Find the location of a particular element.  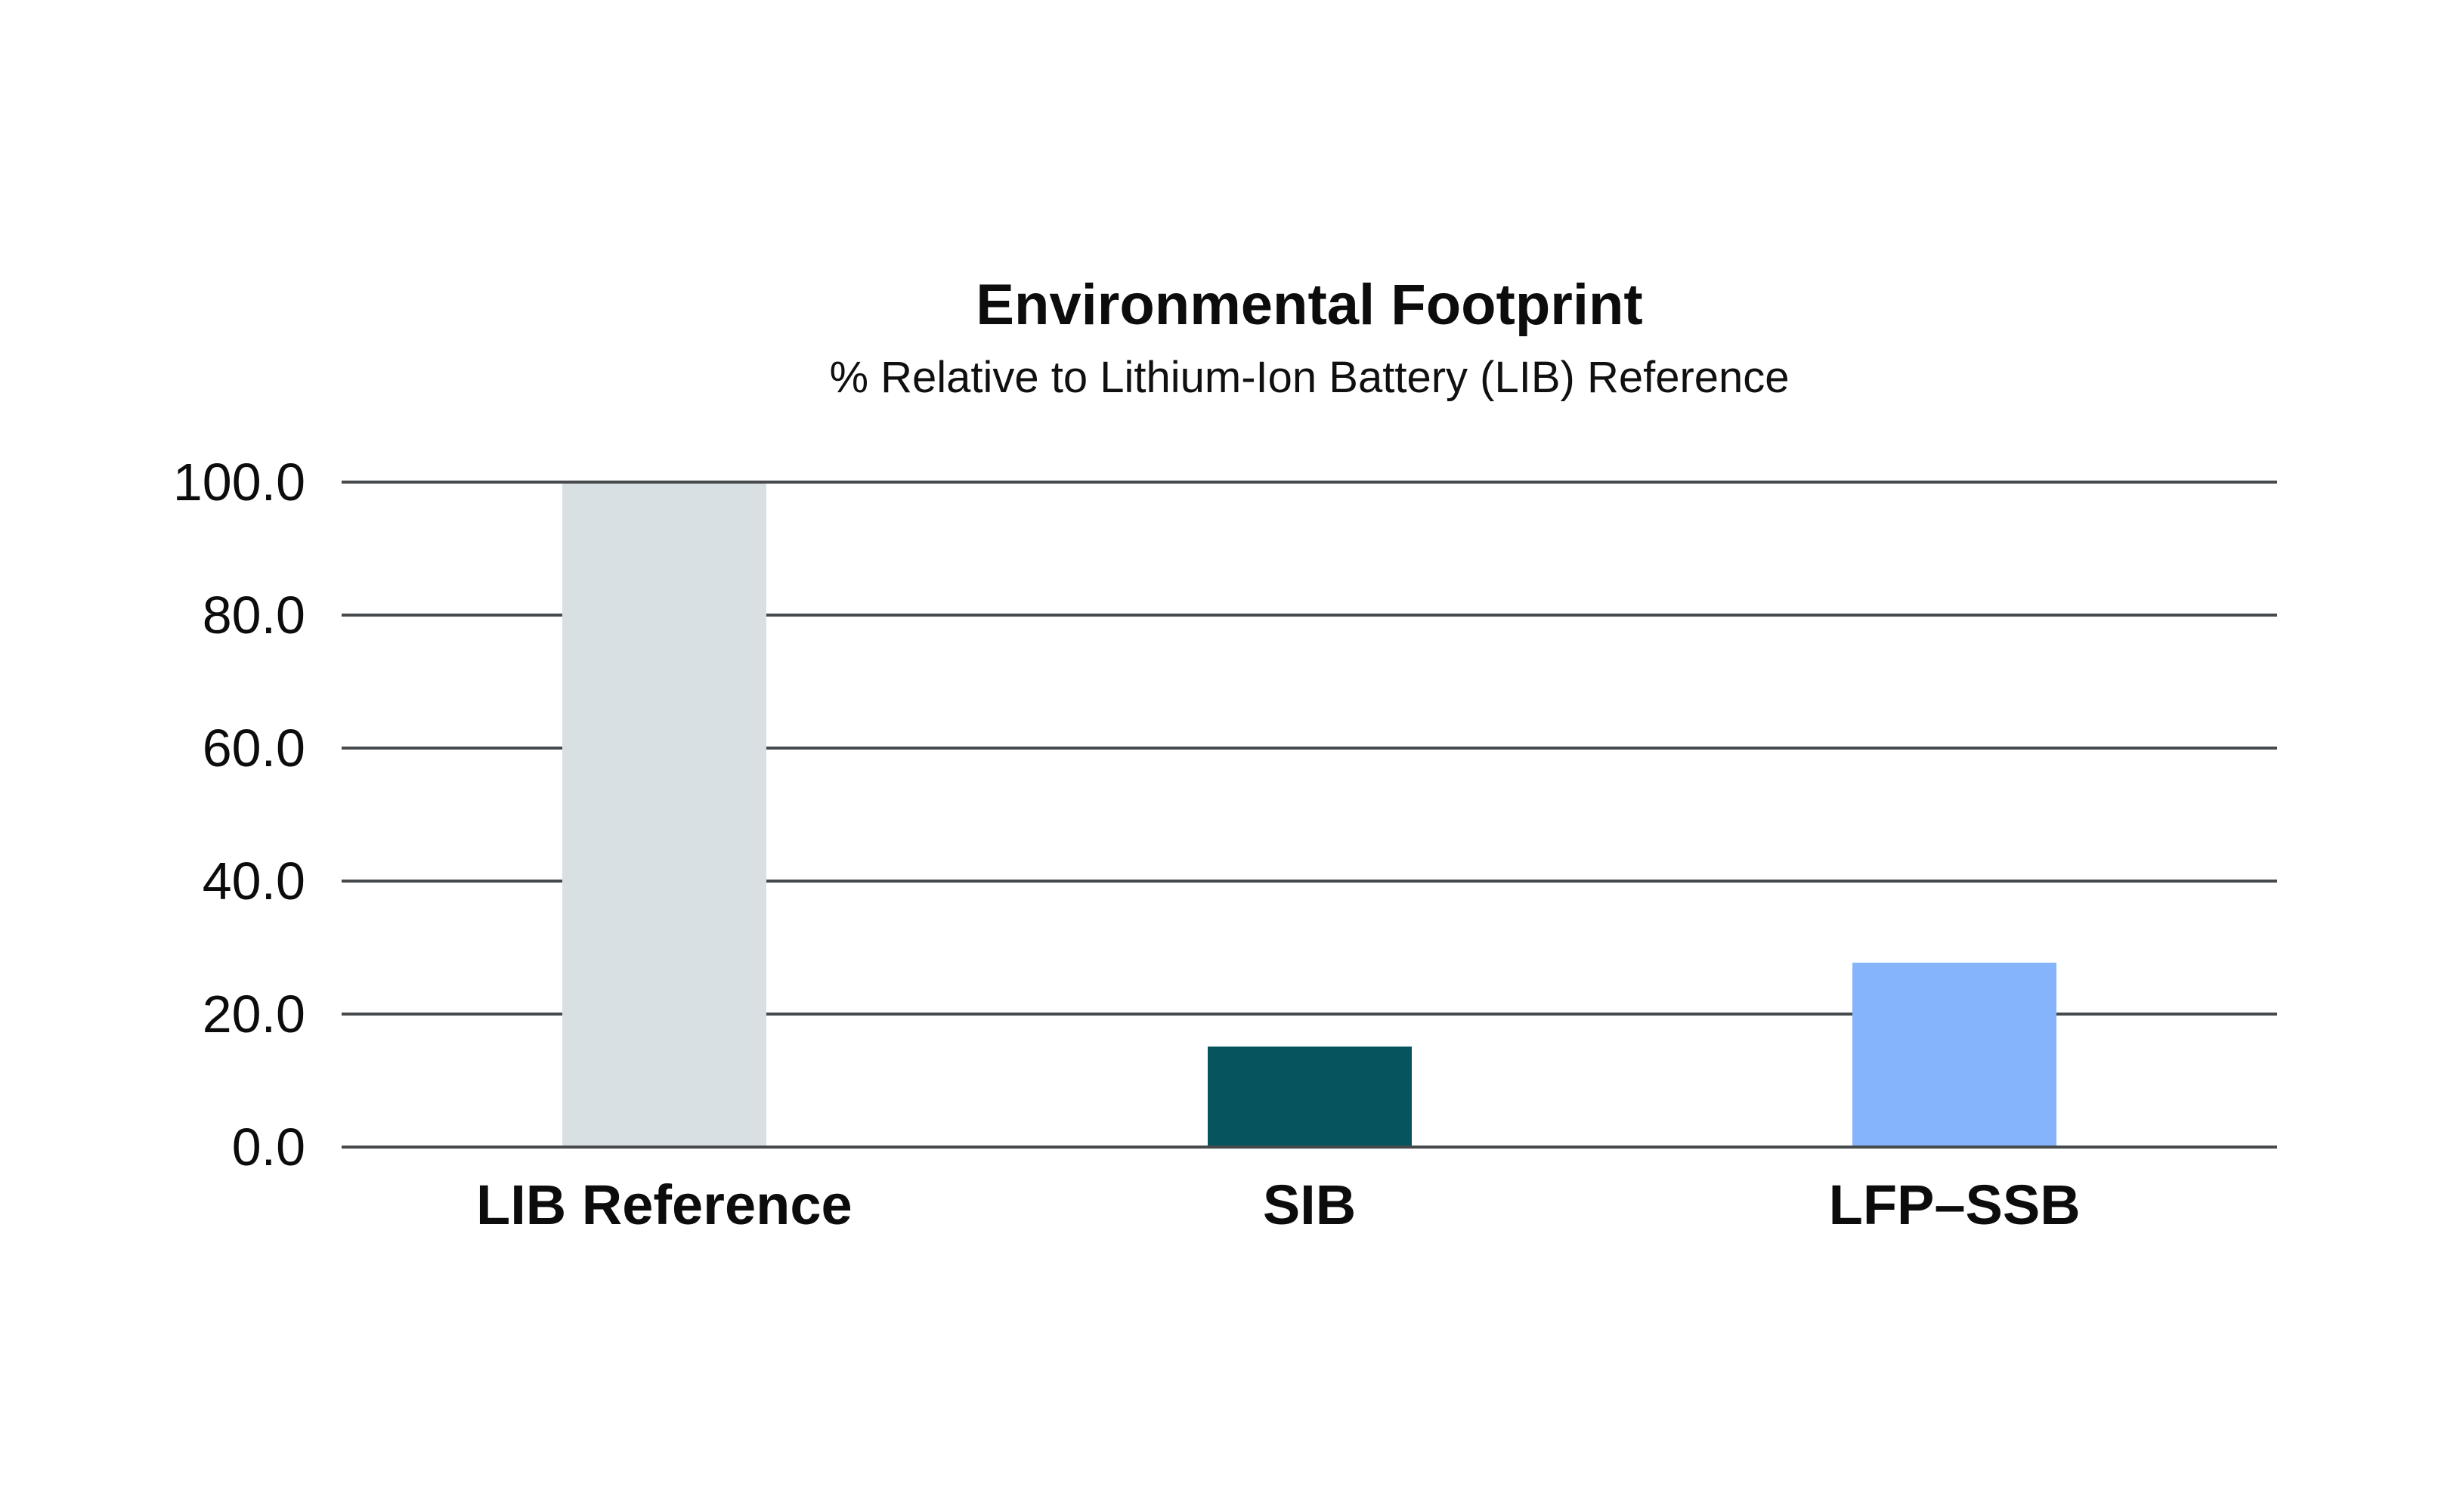

y-tick-label: 0.0 is located at coordinates (268, 1147).